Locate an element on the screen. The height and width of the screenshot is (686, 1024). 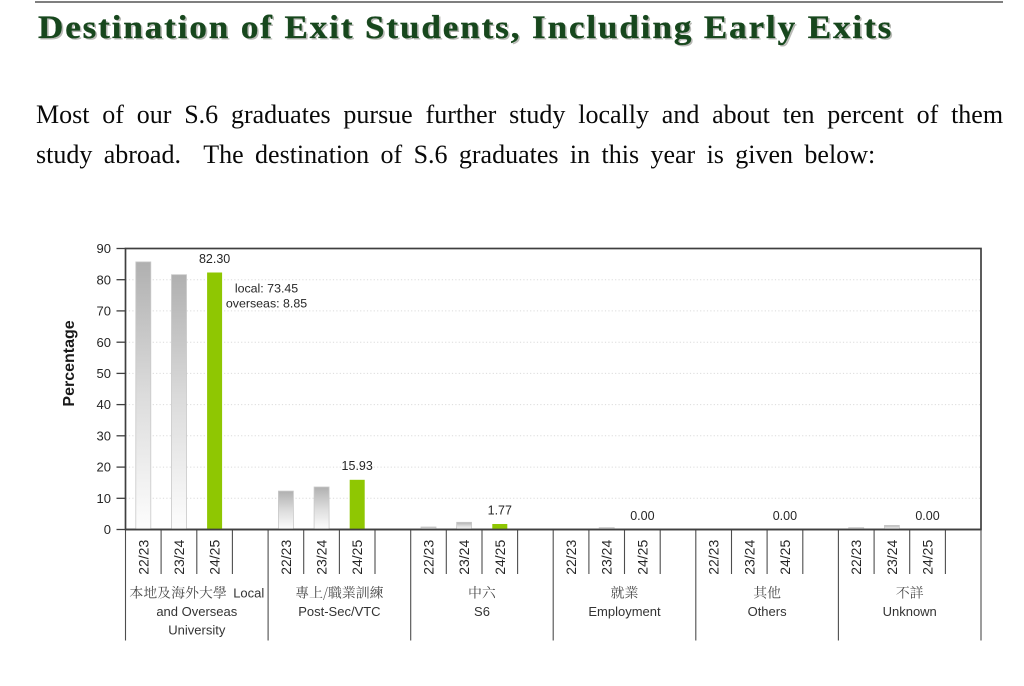
svg-text: 15.93 is located at coordinates (357, 466).